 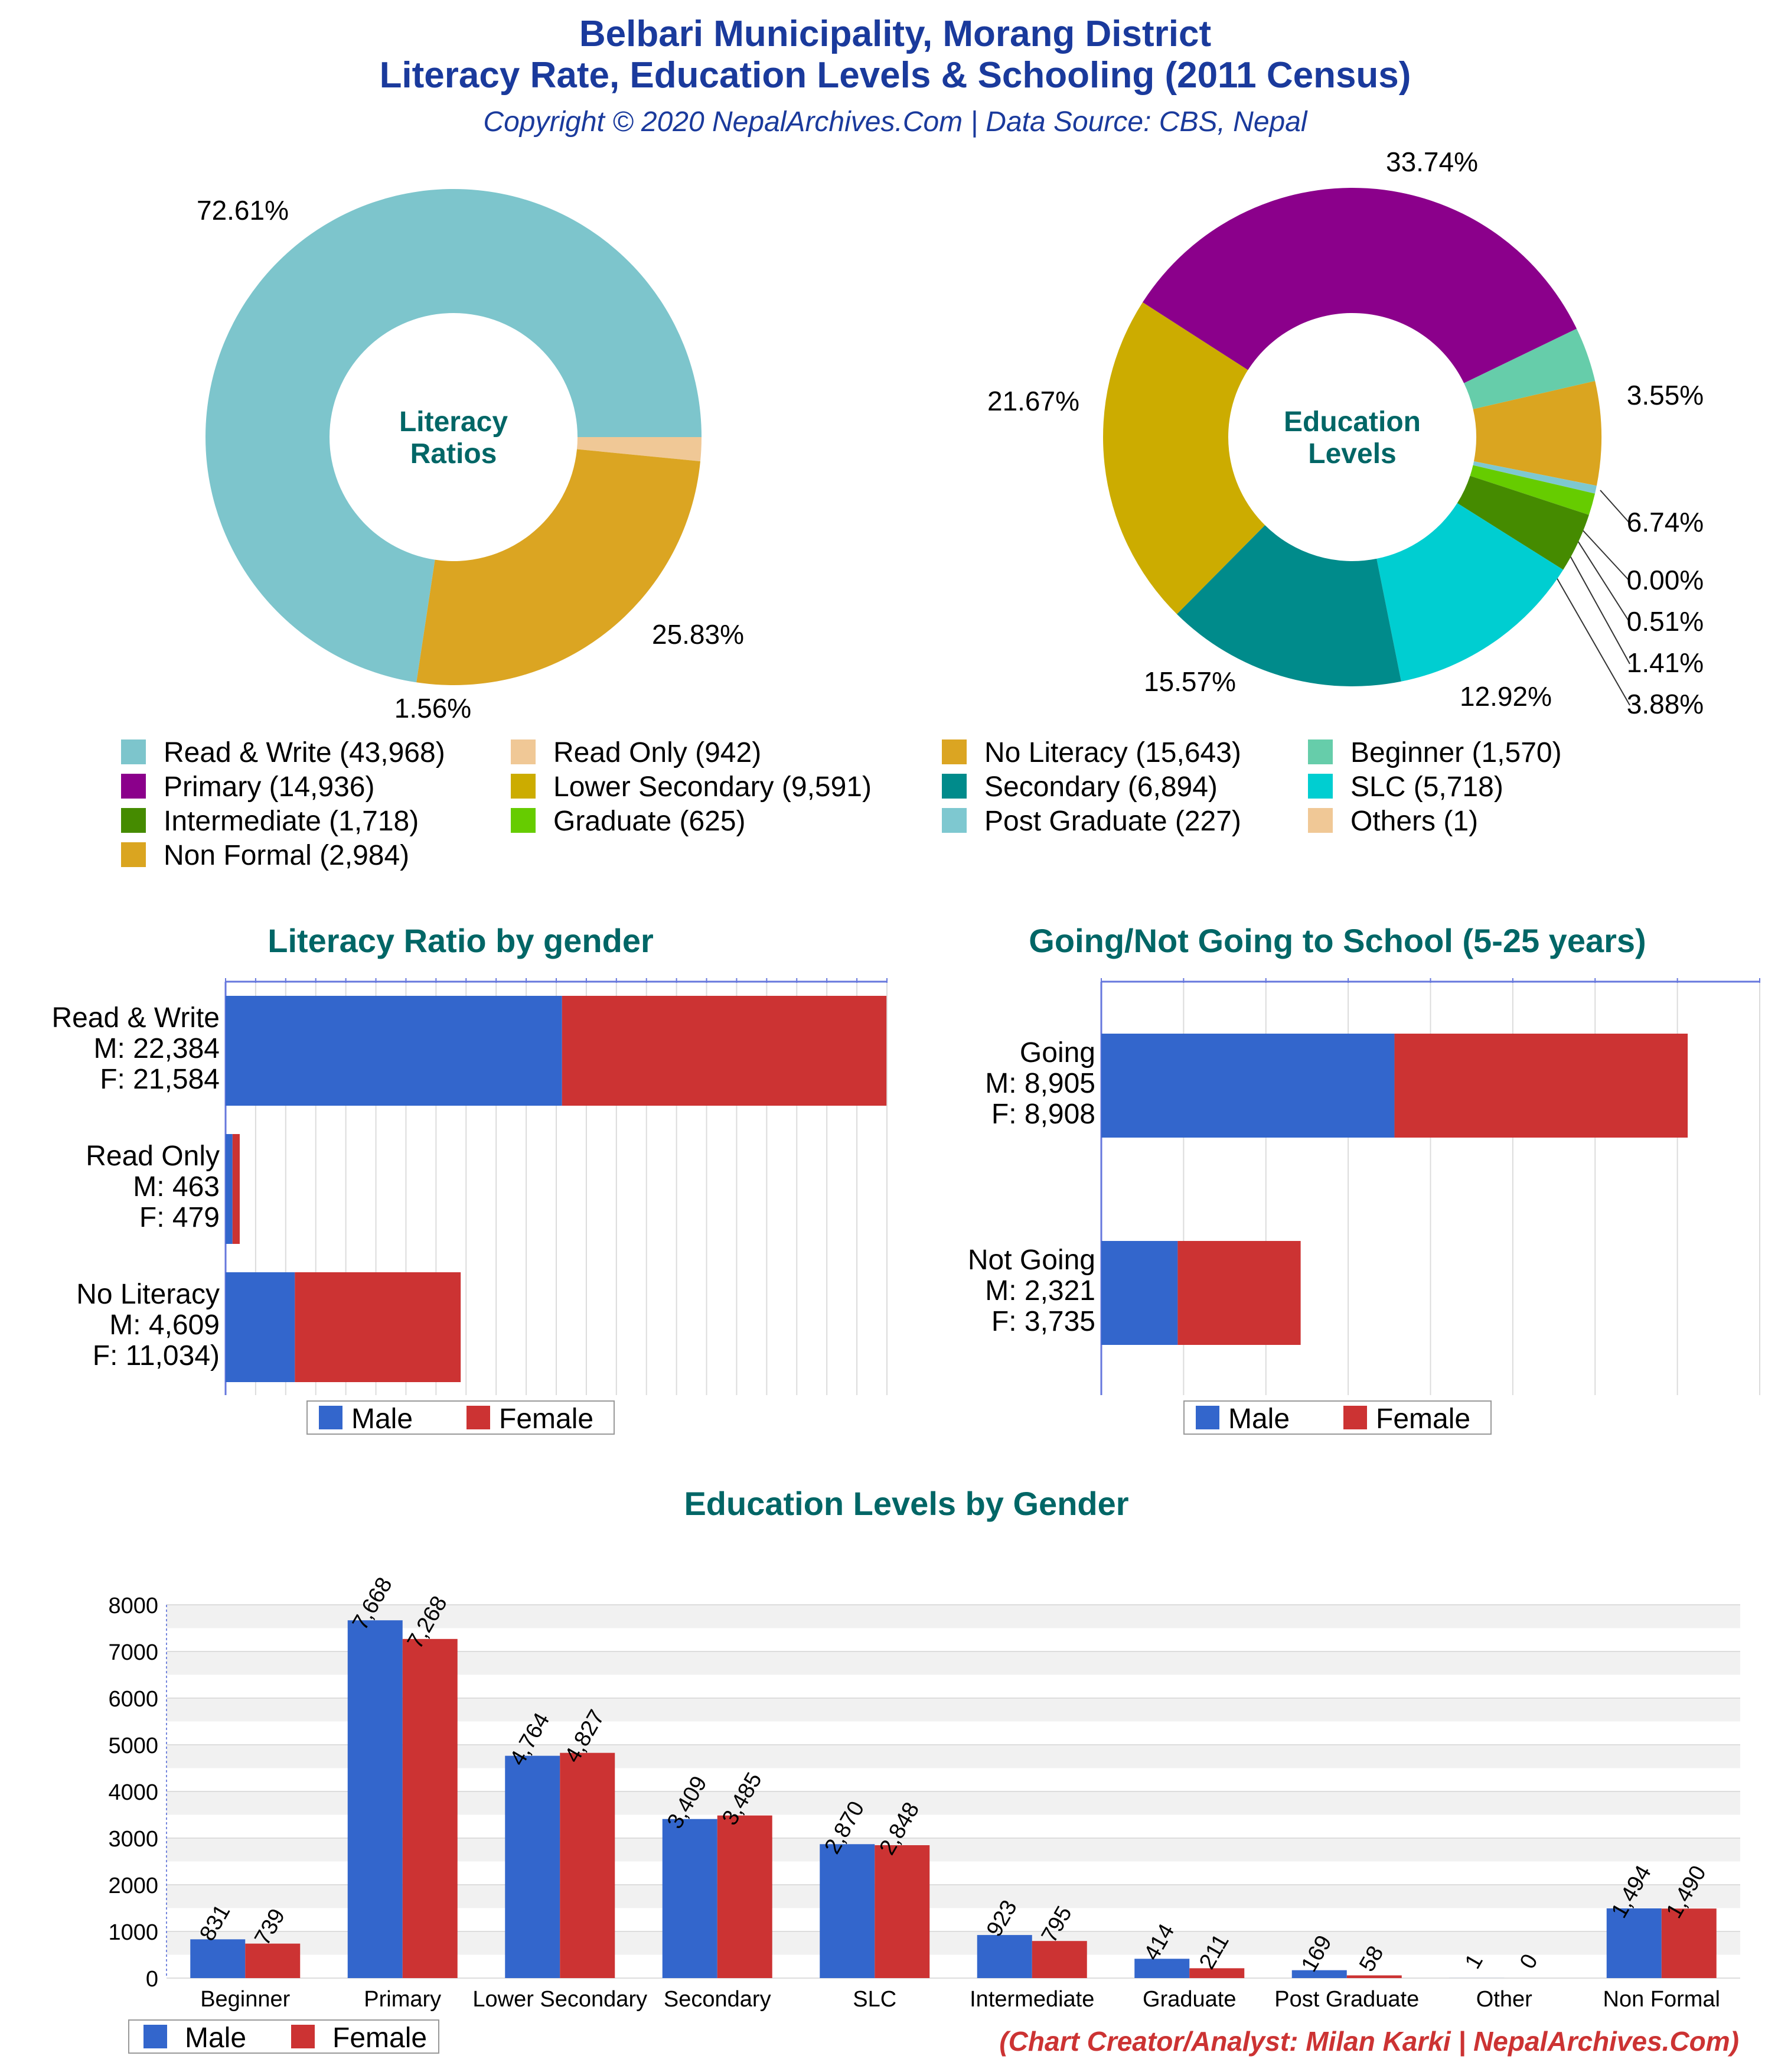 I want to click on y-tick-label: 4000, so click(x=133, y=1792).